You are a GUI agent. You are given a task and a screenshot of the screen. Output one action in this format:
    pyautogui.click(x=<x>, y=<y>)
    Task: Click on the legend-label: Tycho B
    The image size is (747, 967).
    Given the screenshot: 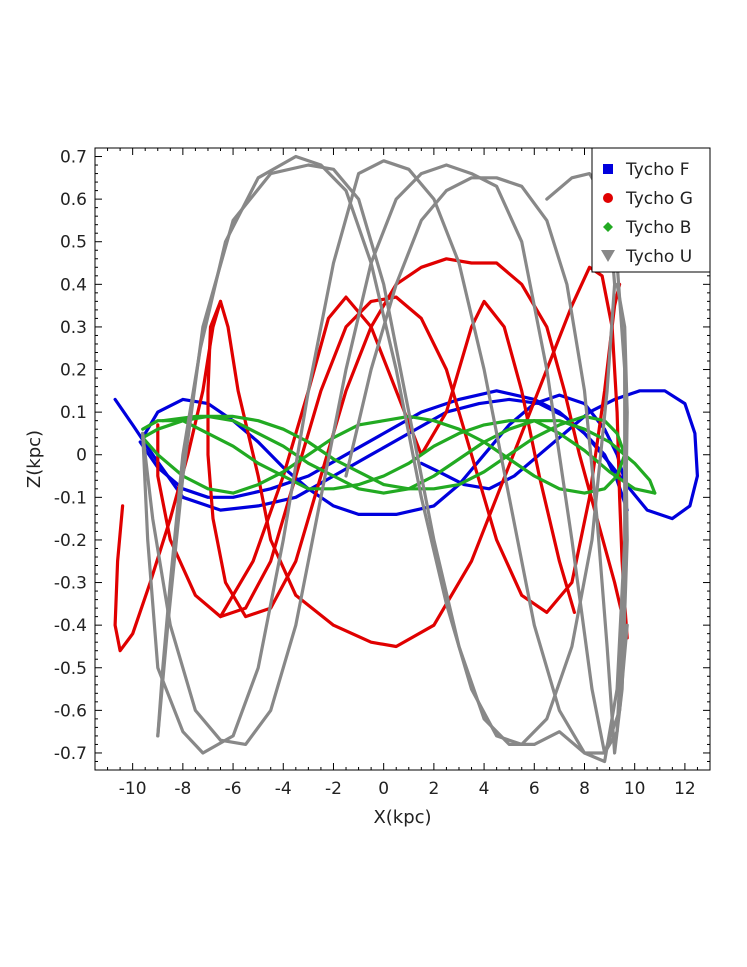 What is the action you would take?
    pyautogui.click(x=658, y=228)
    